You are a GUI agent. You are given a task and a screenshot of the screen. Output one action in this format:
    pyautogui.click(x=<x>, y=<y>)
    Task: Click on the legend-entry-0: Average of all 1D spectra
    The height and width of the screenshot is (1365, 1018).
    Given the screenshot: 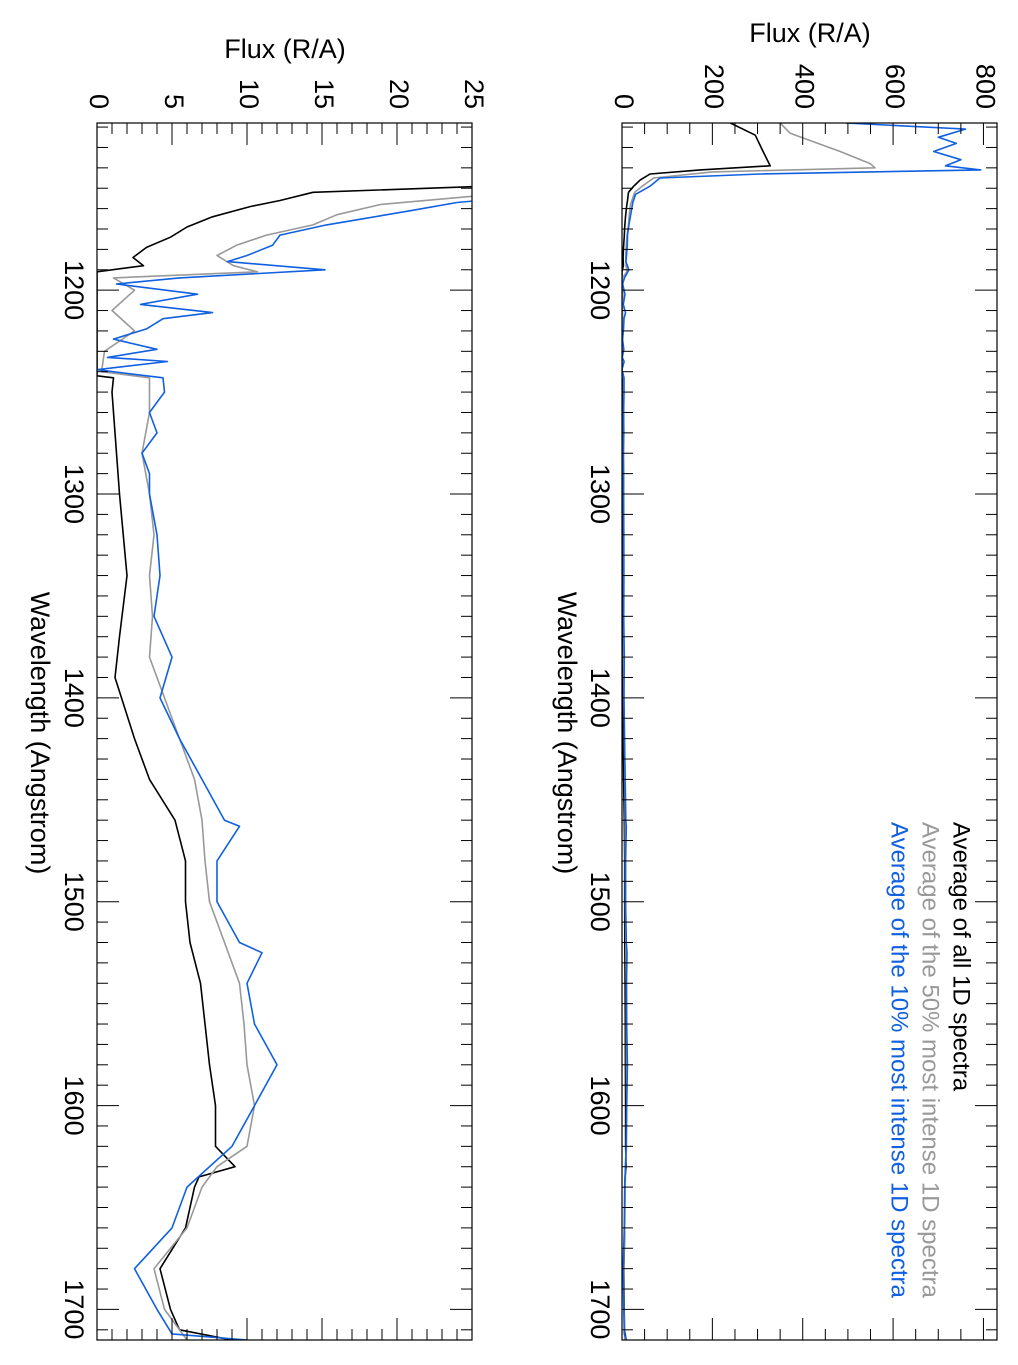 What is the action you would take?
    pyautogui.click(x=961, y=957)
    